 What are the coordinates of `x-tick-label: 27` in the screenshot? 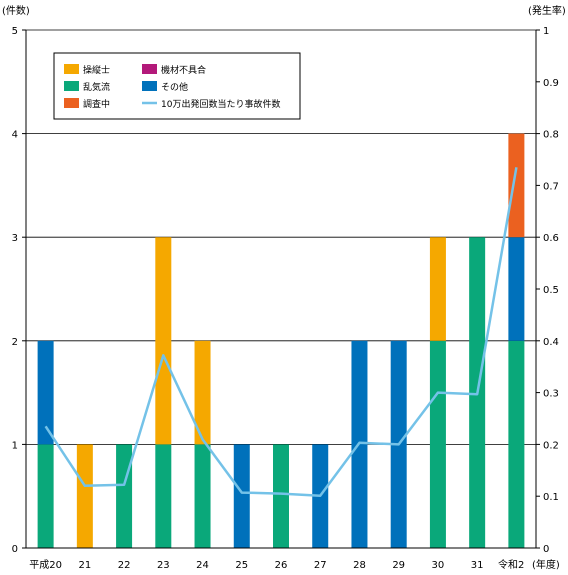 It's located at (320, 565).